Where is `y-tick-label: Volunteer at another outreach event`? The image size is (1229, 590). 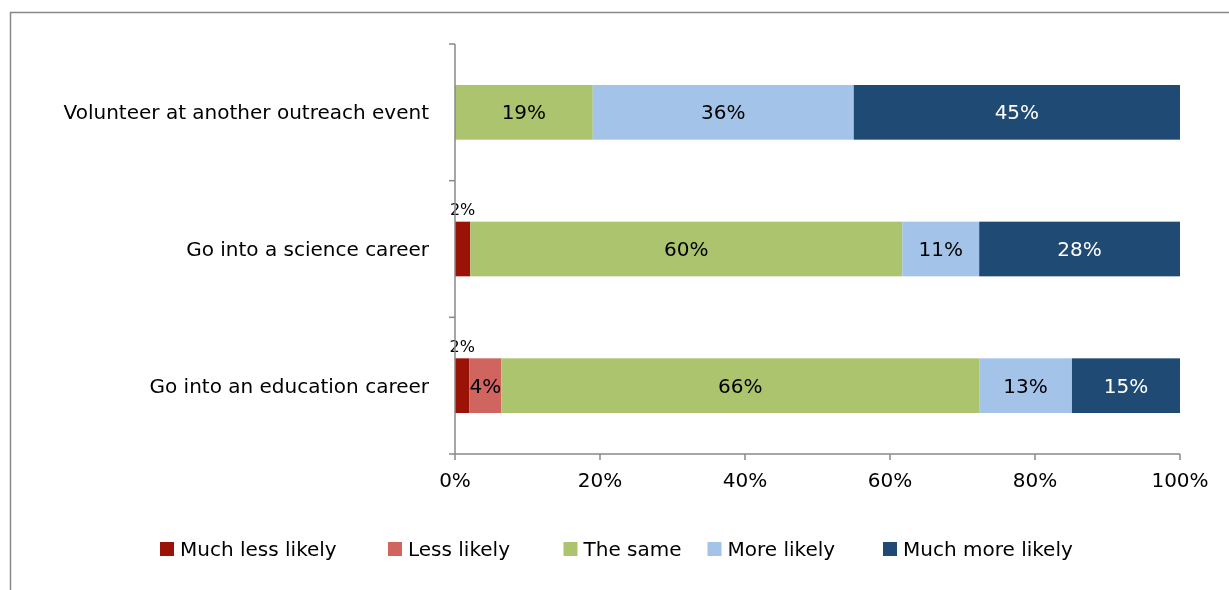
y-tick-label: Volunteer at another outreach event is located at coordinates (246, 112).